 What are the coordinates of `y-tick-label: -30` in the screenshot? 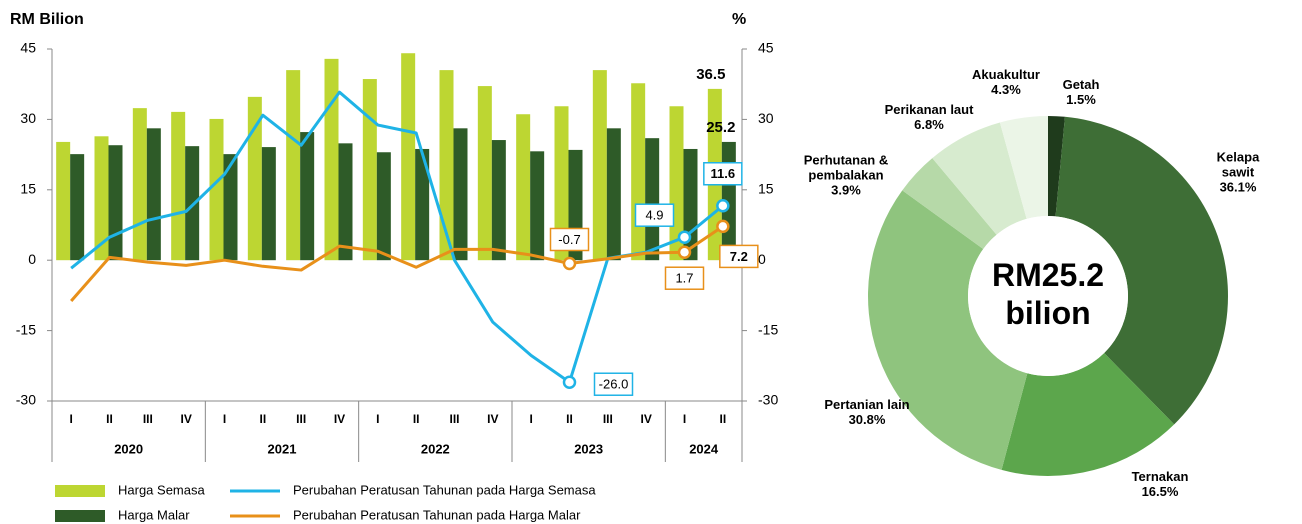 It's located at (26, 400).